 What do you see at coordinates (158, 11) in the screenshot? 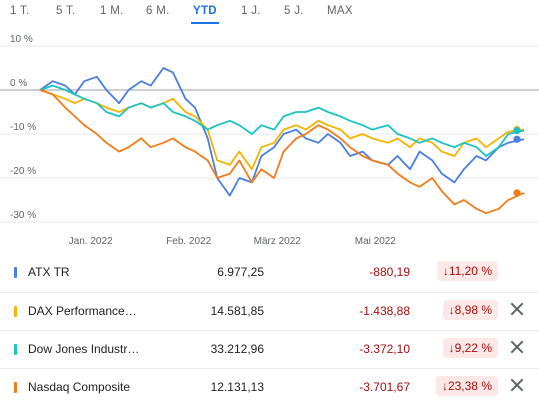
I see `tab-6-months: 6 M.` at bounding box center [158, 11].